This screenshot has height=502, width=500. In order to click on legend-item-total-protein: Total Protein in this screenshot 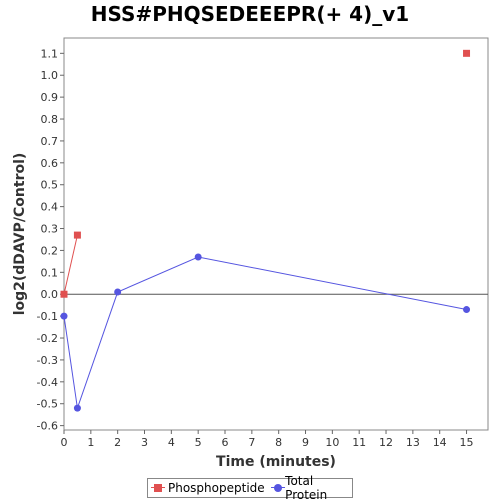, I will do `click(308, 488)`.